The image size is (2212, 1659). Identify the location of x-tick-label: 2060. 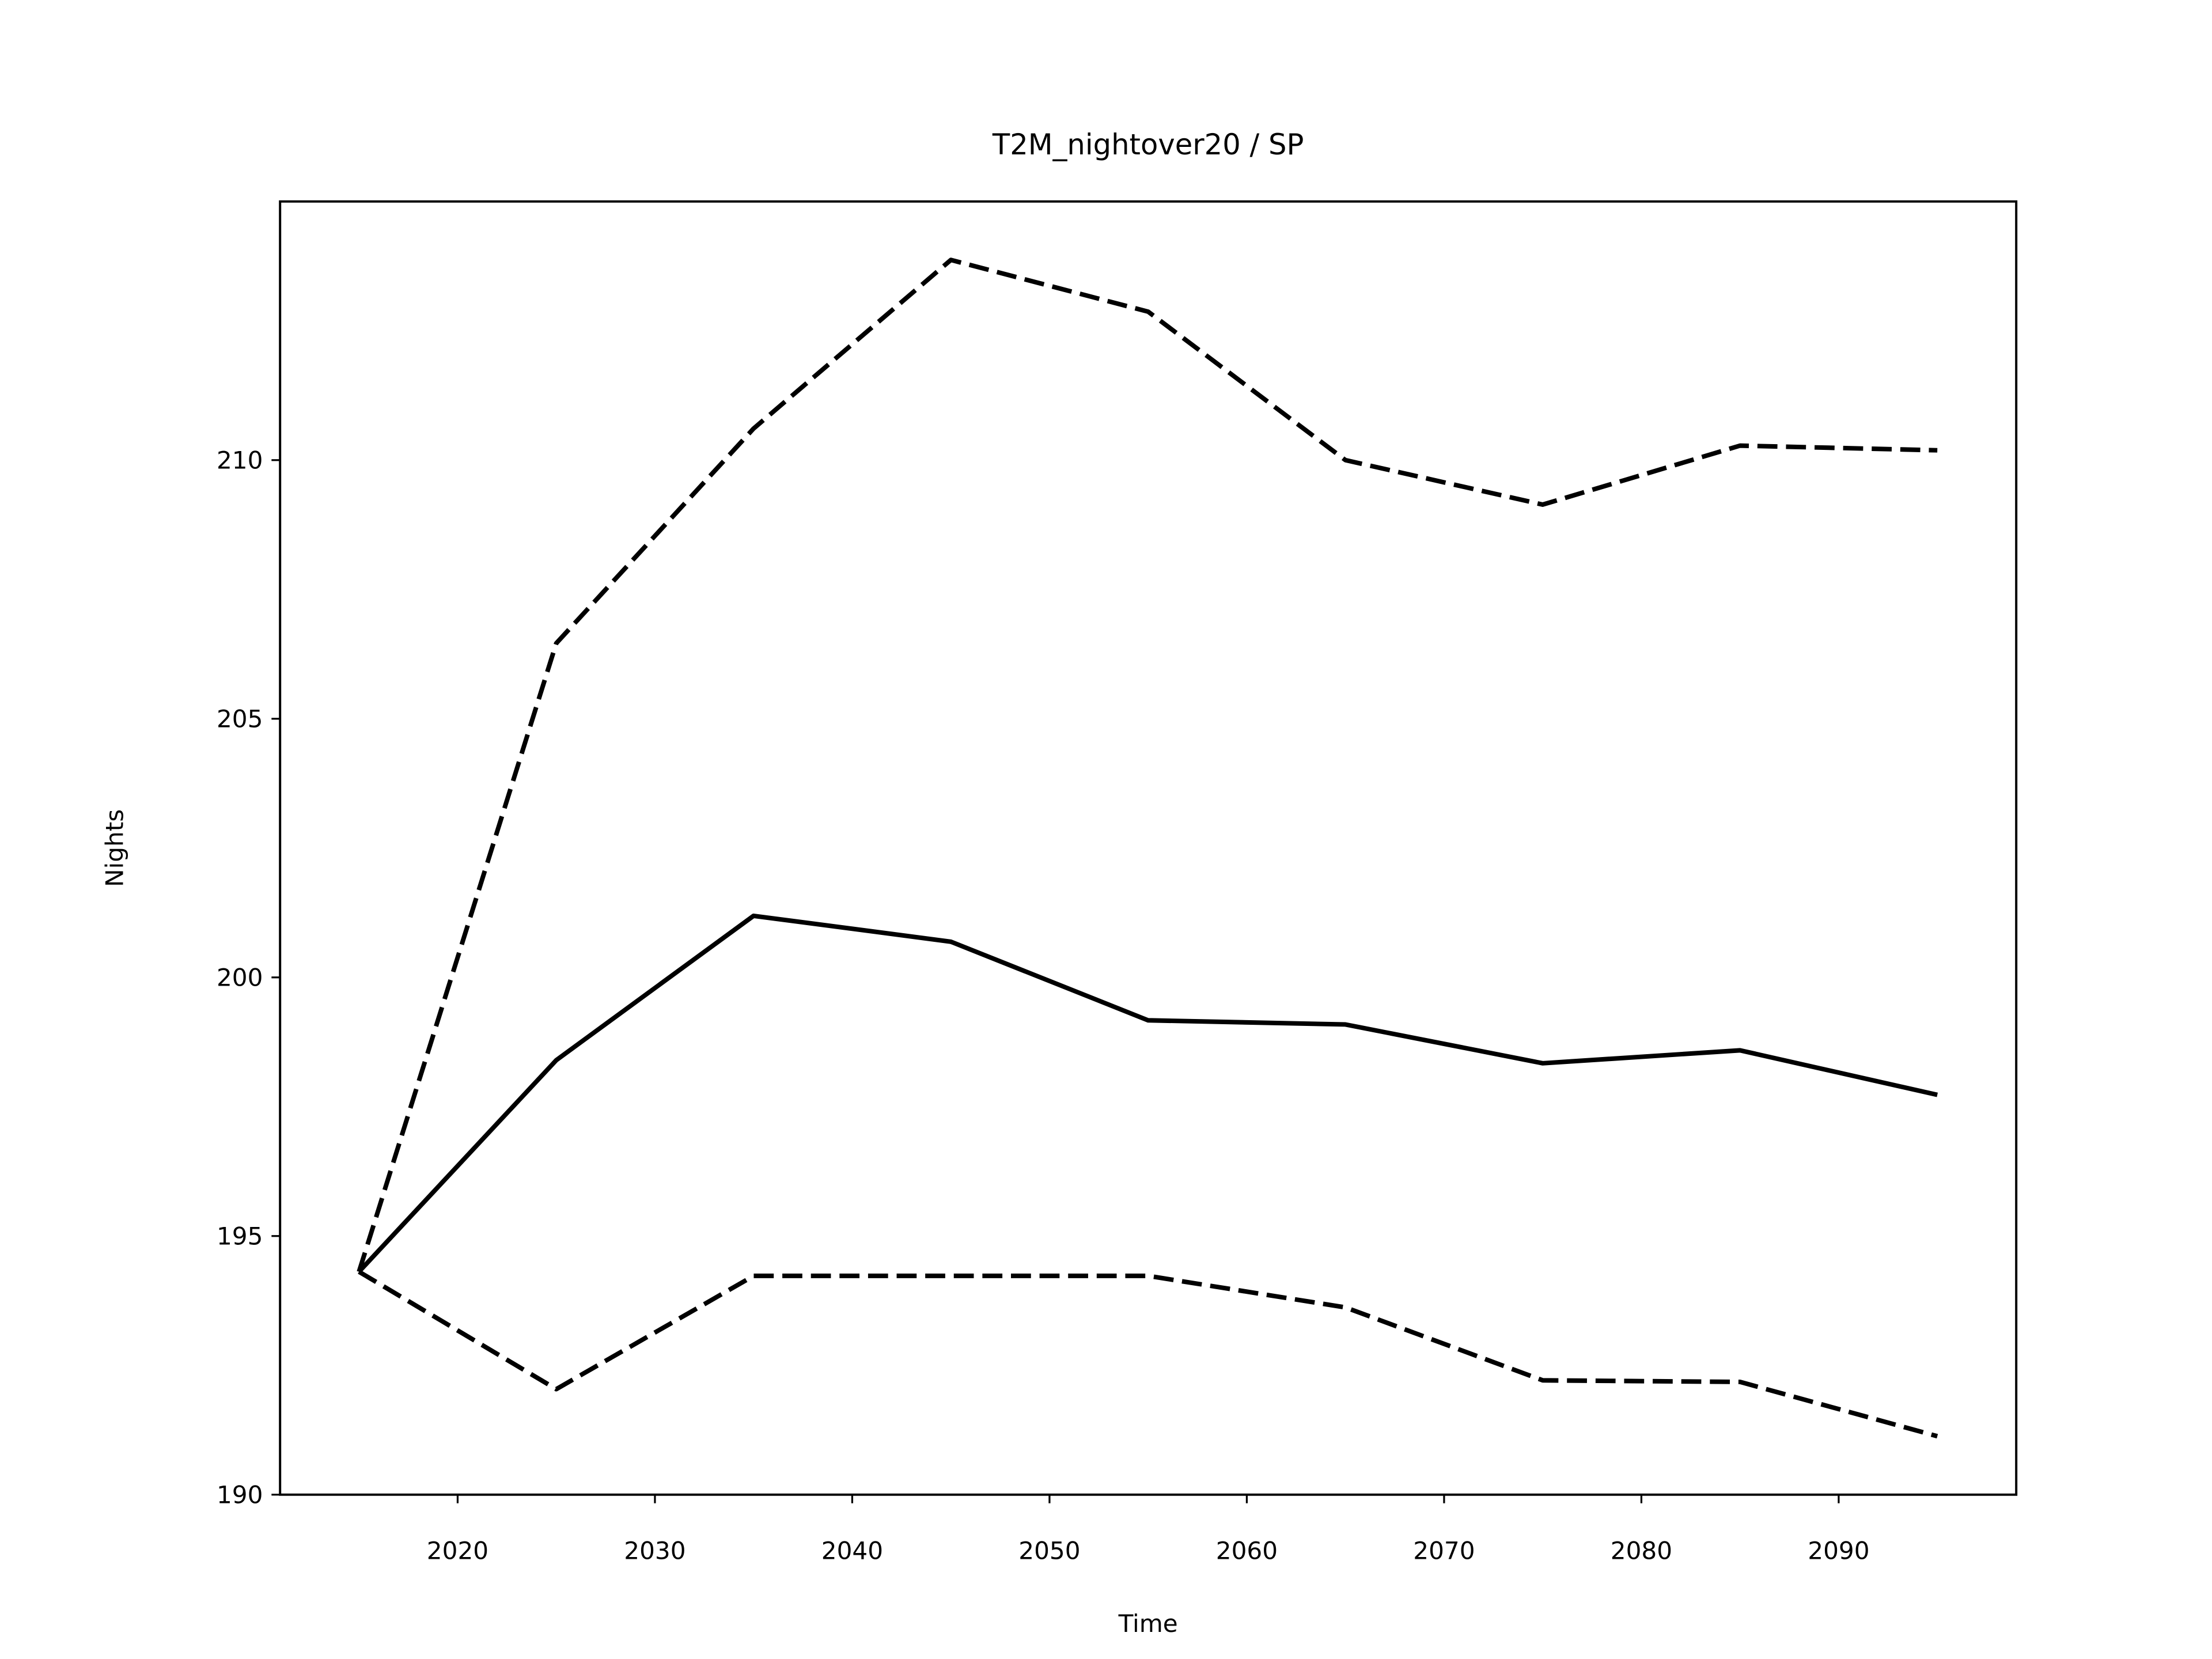
(1247, 1550).